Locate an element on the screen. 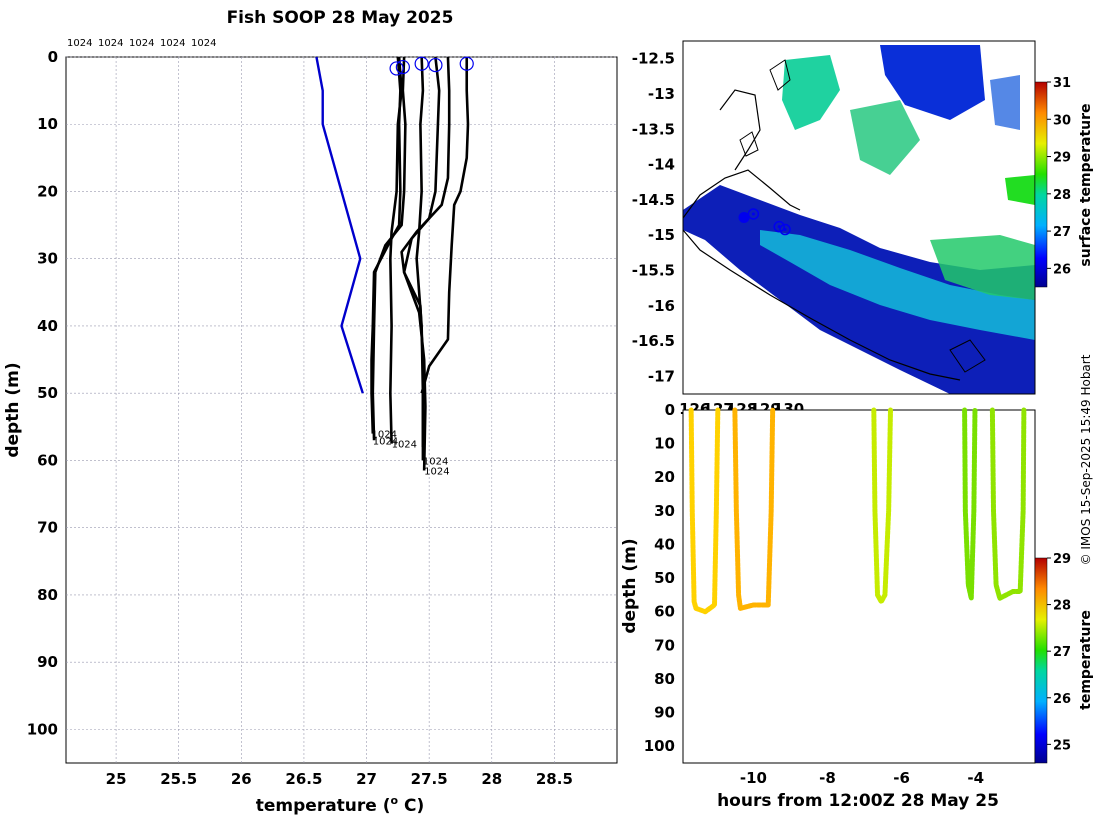 The image size is (1100, 820). profile-x-tick-label: 27.5 is located at coordinates (429, 779).